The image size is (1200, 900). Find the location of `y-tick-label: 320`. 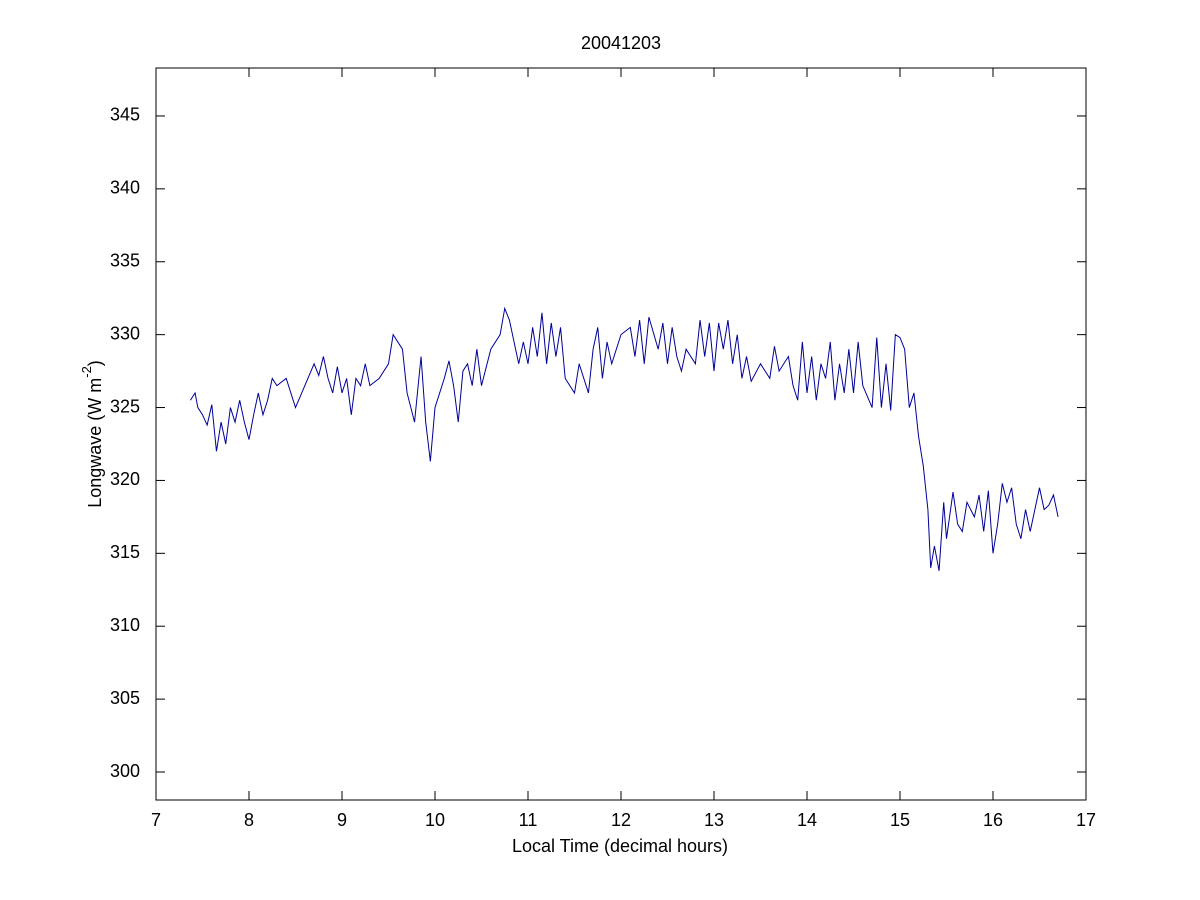

y-tick-label: 320 is located at coordinates (125, 479).